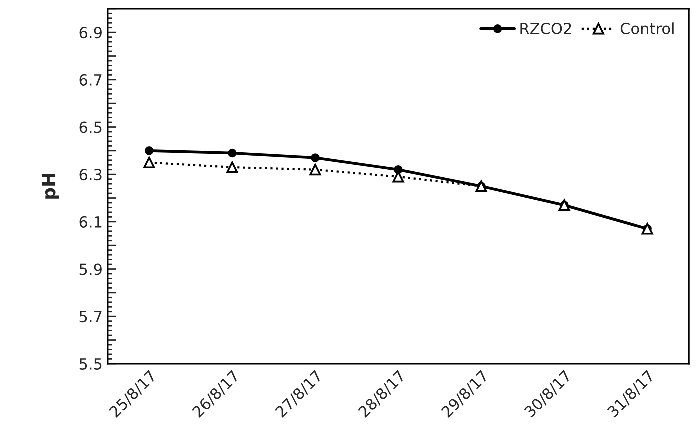 This screenshot has height=446, width=696. I want to click on legend-label: Control, so click(647, 28).